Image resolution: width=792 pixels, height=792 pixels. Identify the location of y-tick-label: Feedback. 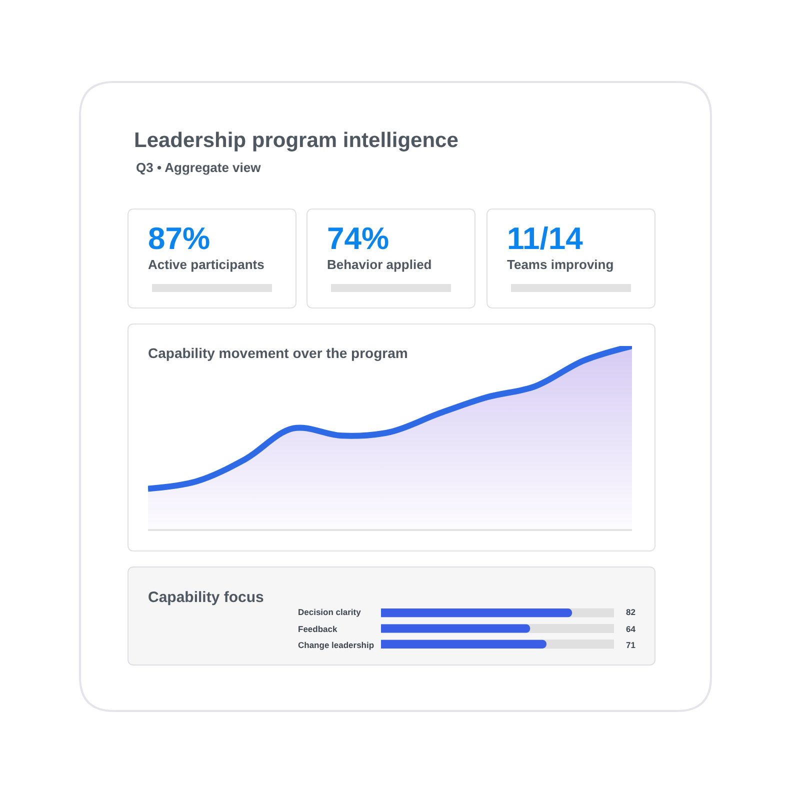
(318, 629).